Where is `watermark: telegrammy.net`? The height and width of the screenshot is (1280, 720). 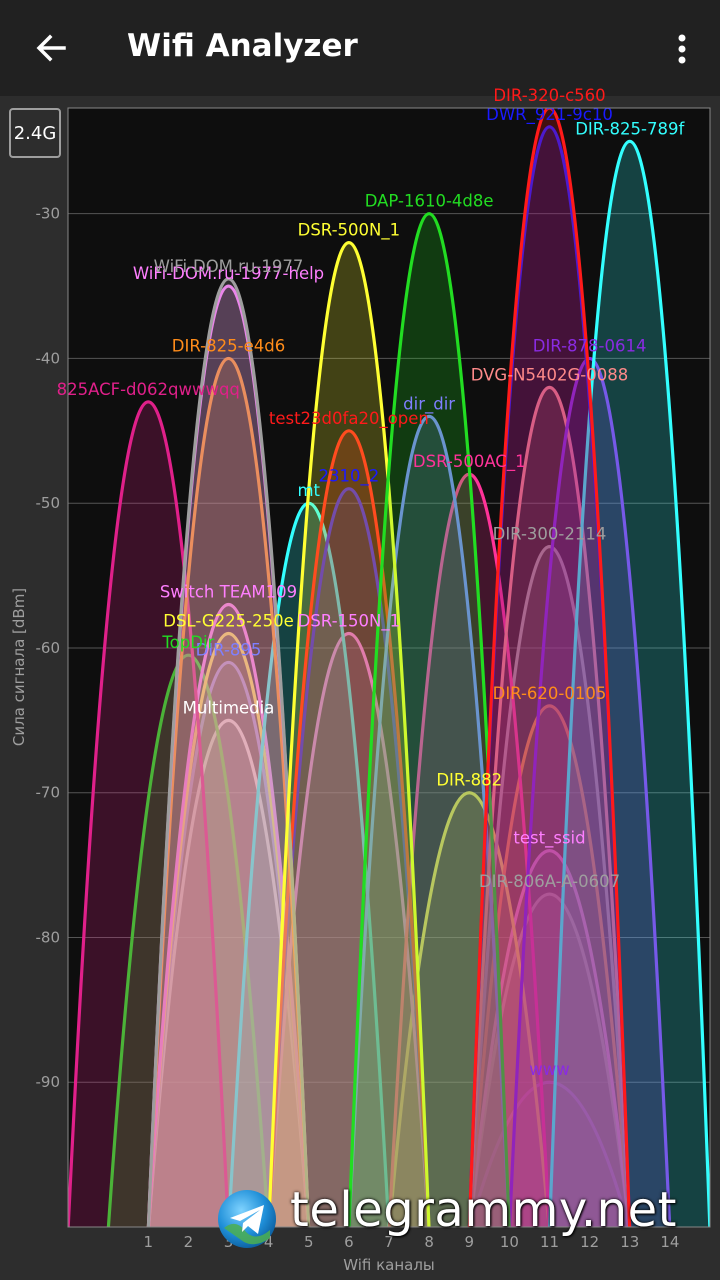
watermark: telegrammy.net is located at coordinates (461, 1217).